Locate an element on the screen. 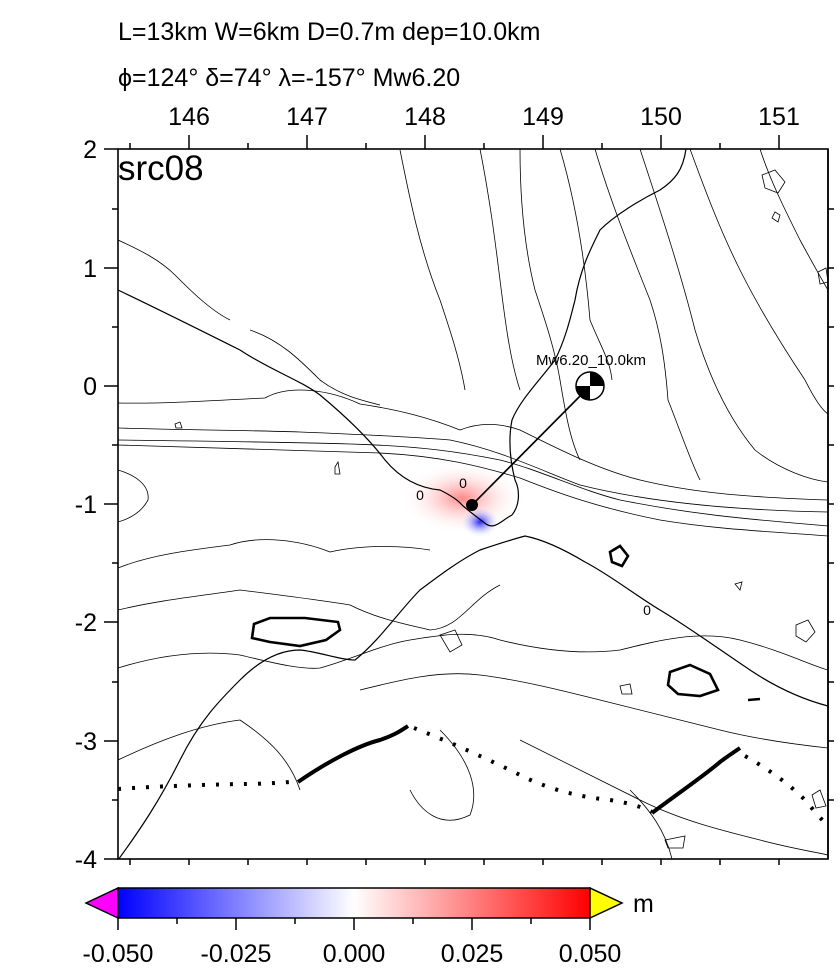 The height and width of the screenshot is (977, 840). parameters-line-2: ϕ=124° δ=74° λ=-157° Mw6.20 is located at coordinates (289, 78).